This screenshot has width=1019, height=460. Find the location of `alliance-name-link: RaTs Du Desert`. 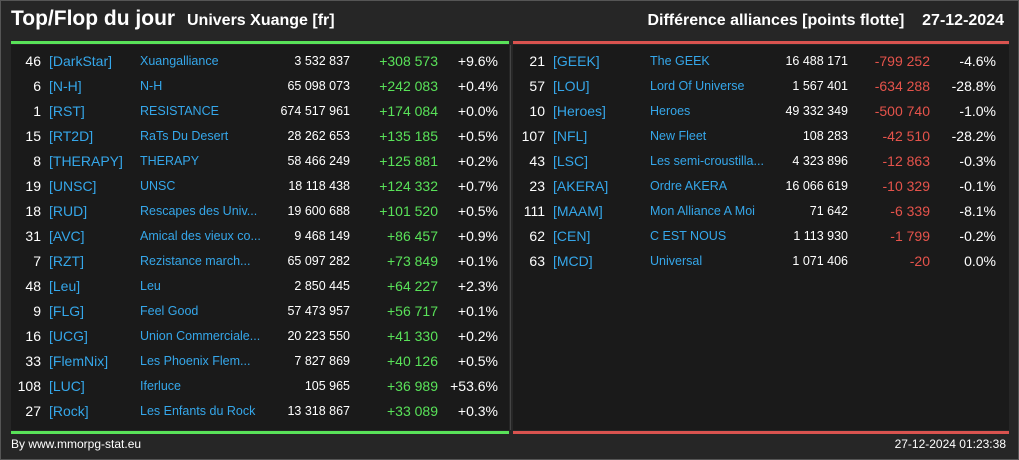

alliance-name-link: RaTs Du Desert is located at coordinates (184, 135).